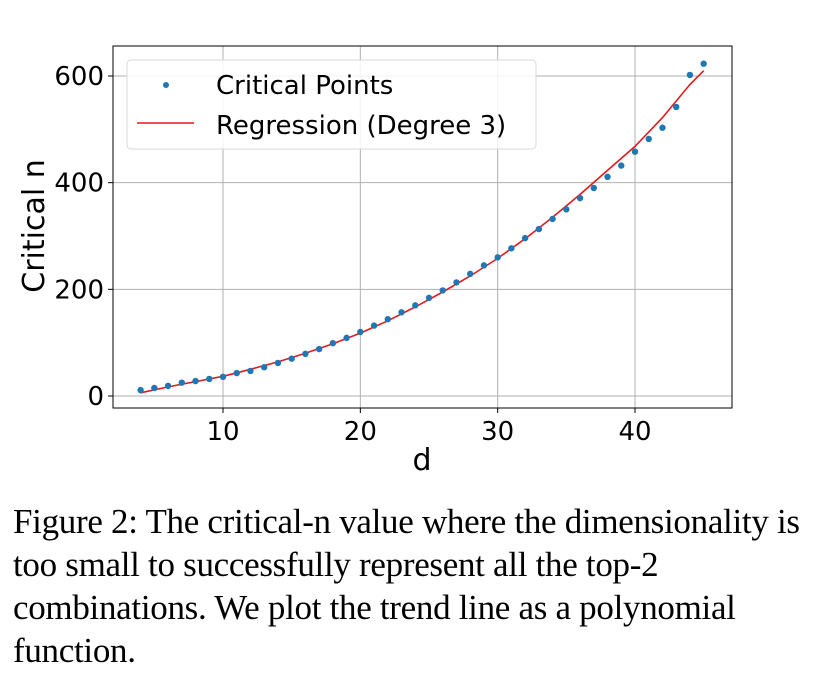 The image size is (820, 692). Describe the element at coordinates (166, 85) in the screenshot. I see `legend-marker-points` at that location.